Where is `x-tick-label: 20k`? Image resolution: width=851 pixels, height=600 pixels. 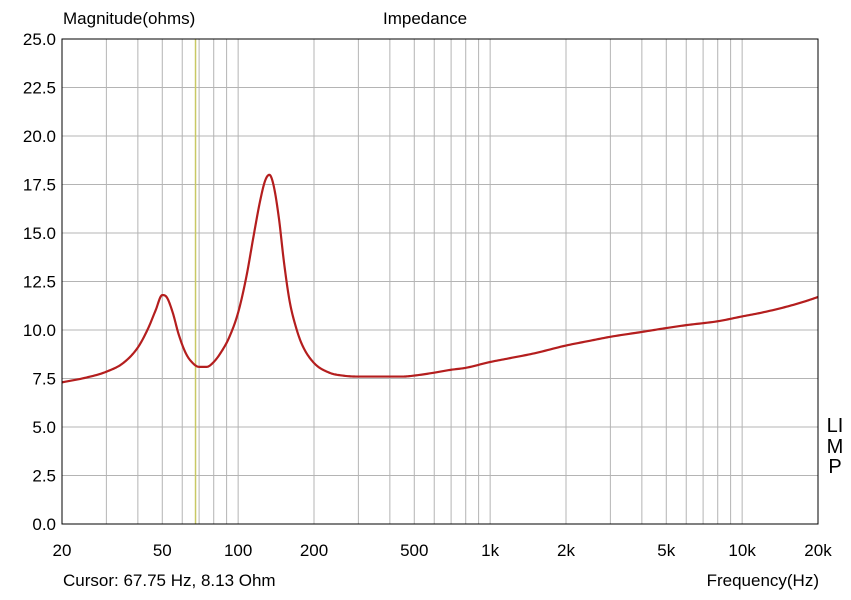
x-tick-label: 20k is located at coordinates (818, 550).